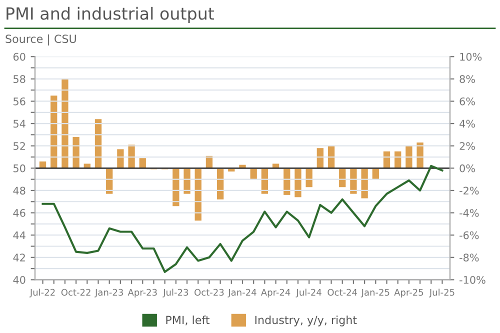  Describe the element at coordinates (242, 293) in the screenshot. I see `x-tick-label: Jan-24` at that location.